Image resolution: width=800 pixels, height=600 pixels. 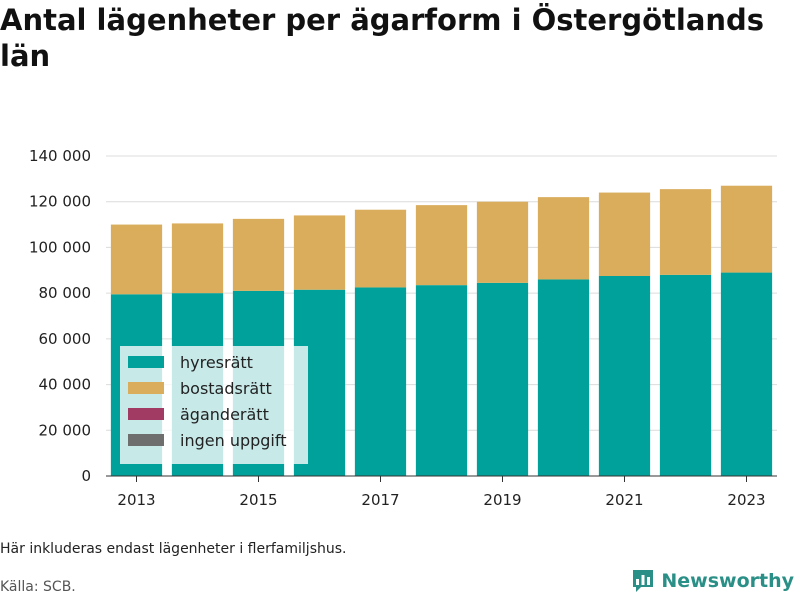 What do you see at coordinates (258, 254) in the screenshot?
I see `bar-2015-bostadsrätt` at bounding box center [258, 254].